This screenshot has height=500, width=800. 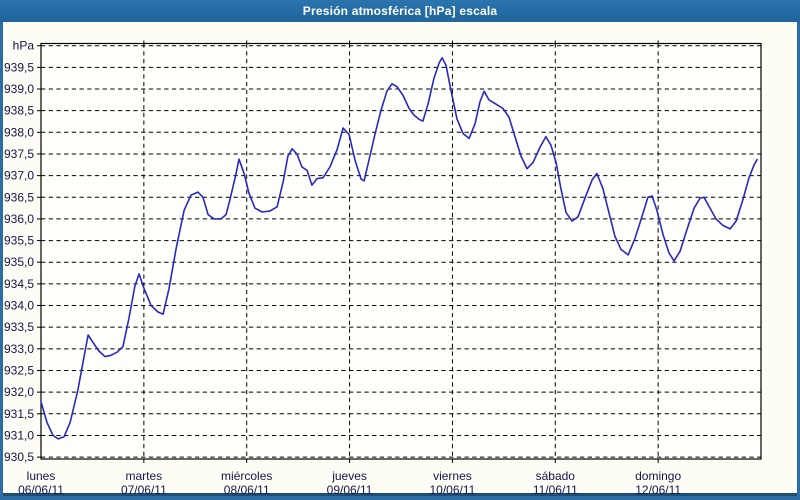 I want to click on window-titlebar: Presión atmosférica [hPa] escala, so click(x=400, y=11).